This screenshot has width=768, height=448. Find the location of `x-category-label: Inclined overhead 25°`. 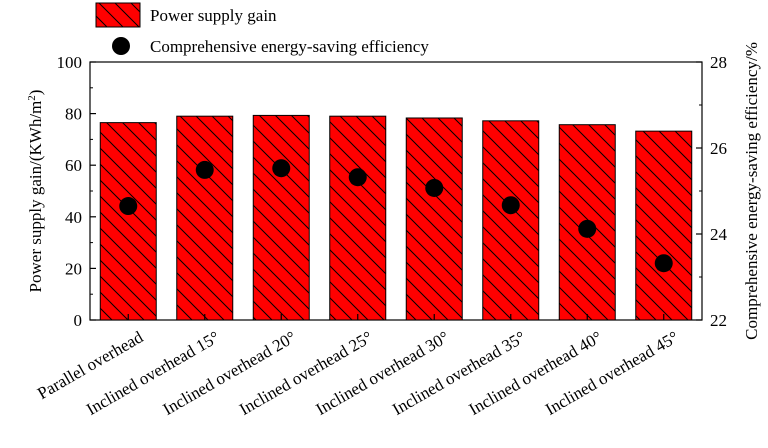

x-category-label: Inclined overhead 25° is located at coordinates (306, 373).